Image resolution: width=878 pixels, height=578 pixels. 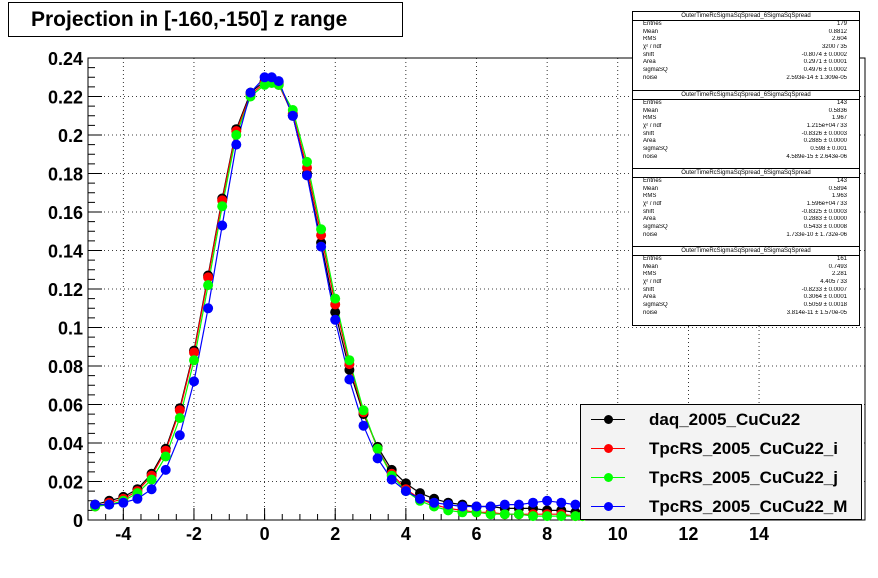 I want to click on legend-marker-red, so click(x=608, y=448).